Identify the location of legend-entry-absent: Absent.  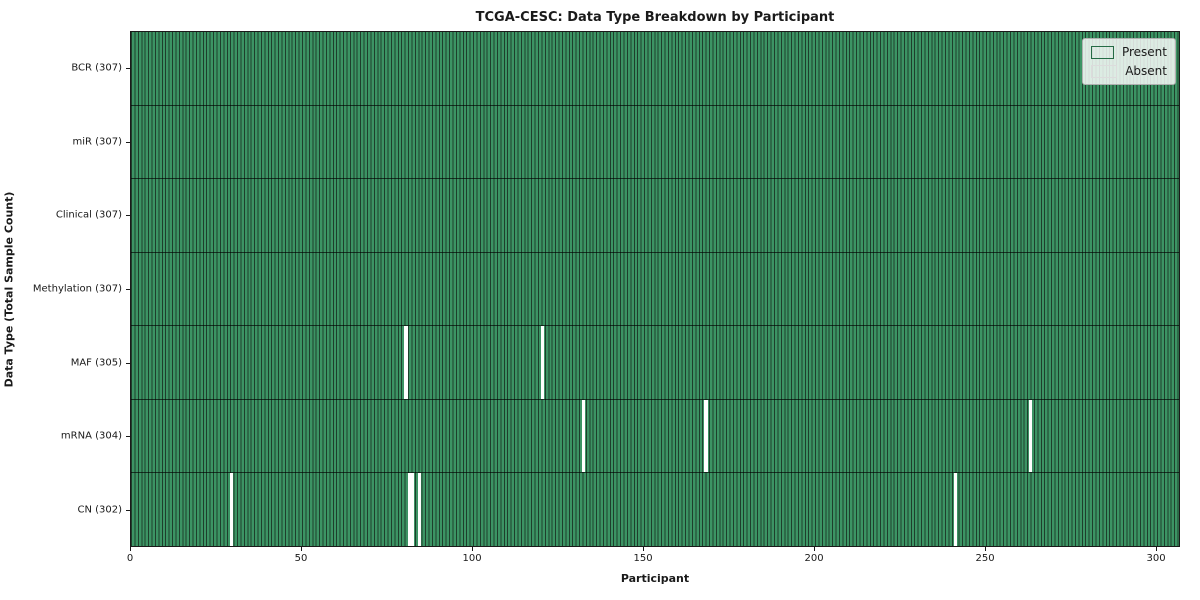
(1129, 71).